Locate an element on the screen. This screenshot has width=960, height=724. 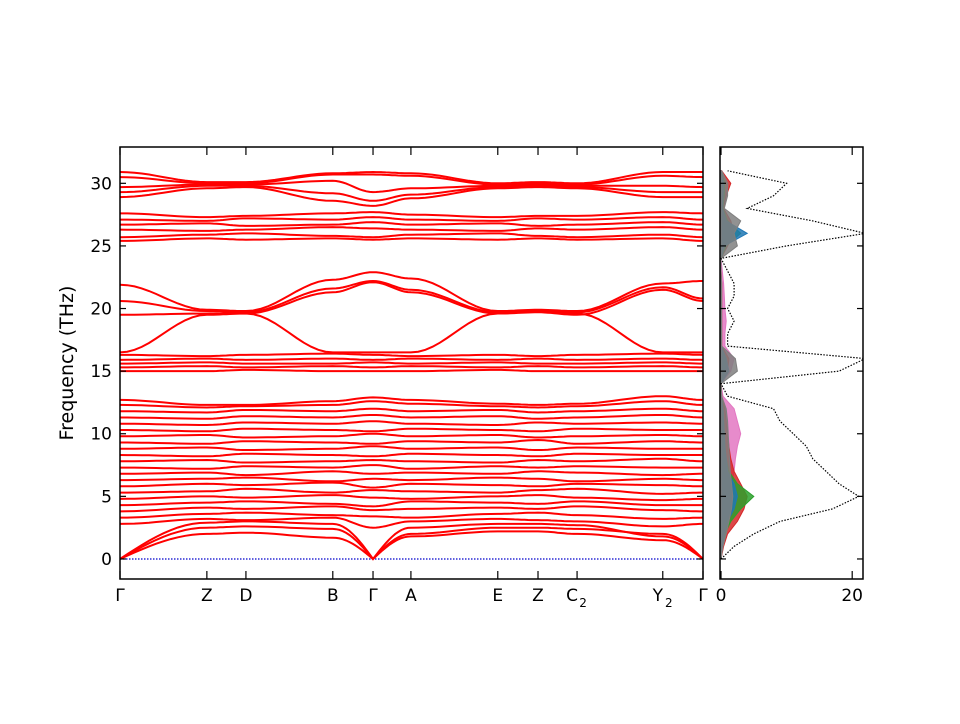
dos-x-tick-label: 20 is located at coordinates (852, 596).